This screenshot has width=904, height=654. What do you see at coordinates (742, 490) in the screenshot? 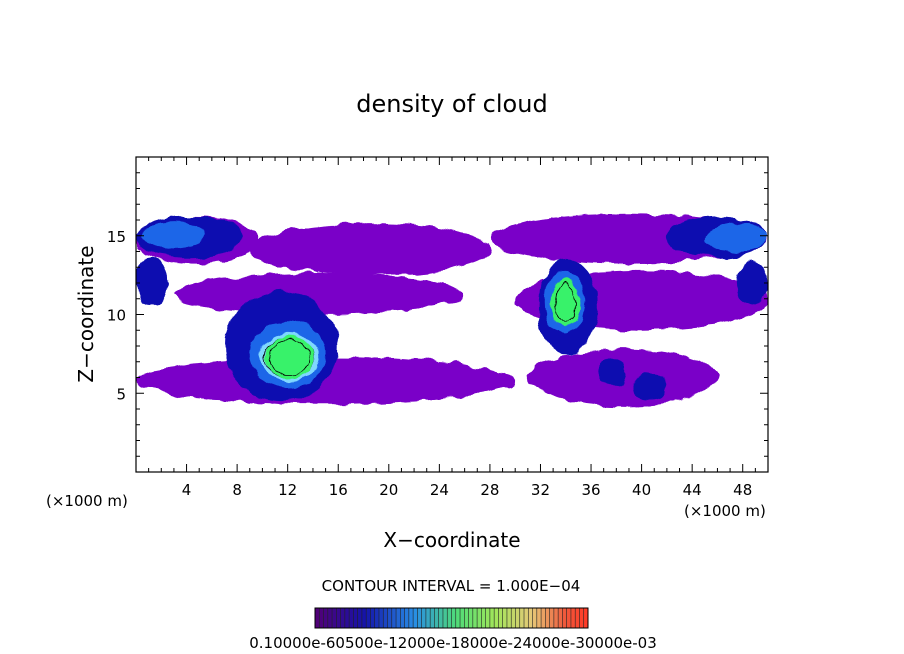
I see `x-tick-label: 48` at bounding box center [742, 490].